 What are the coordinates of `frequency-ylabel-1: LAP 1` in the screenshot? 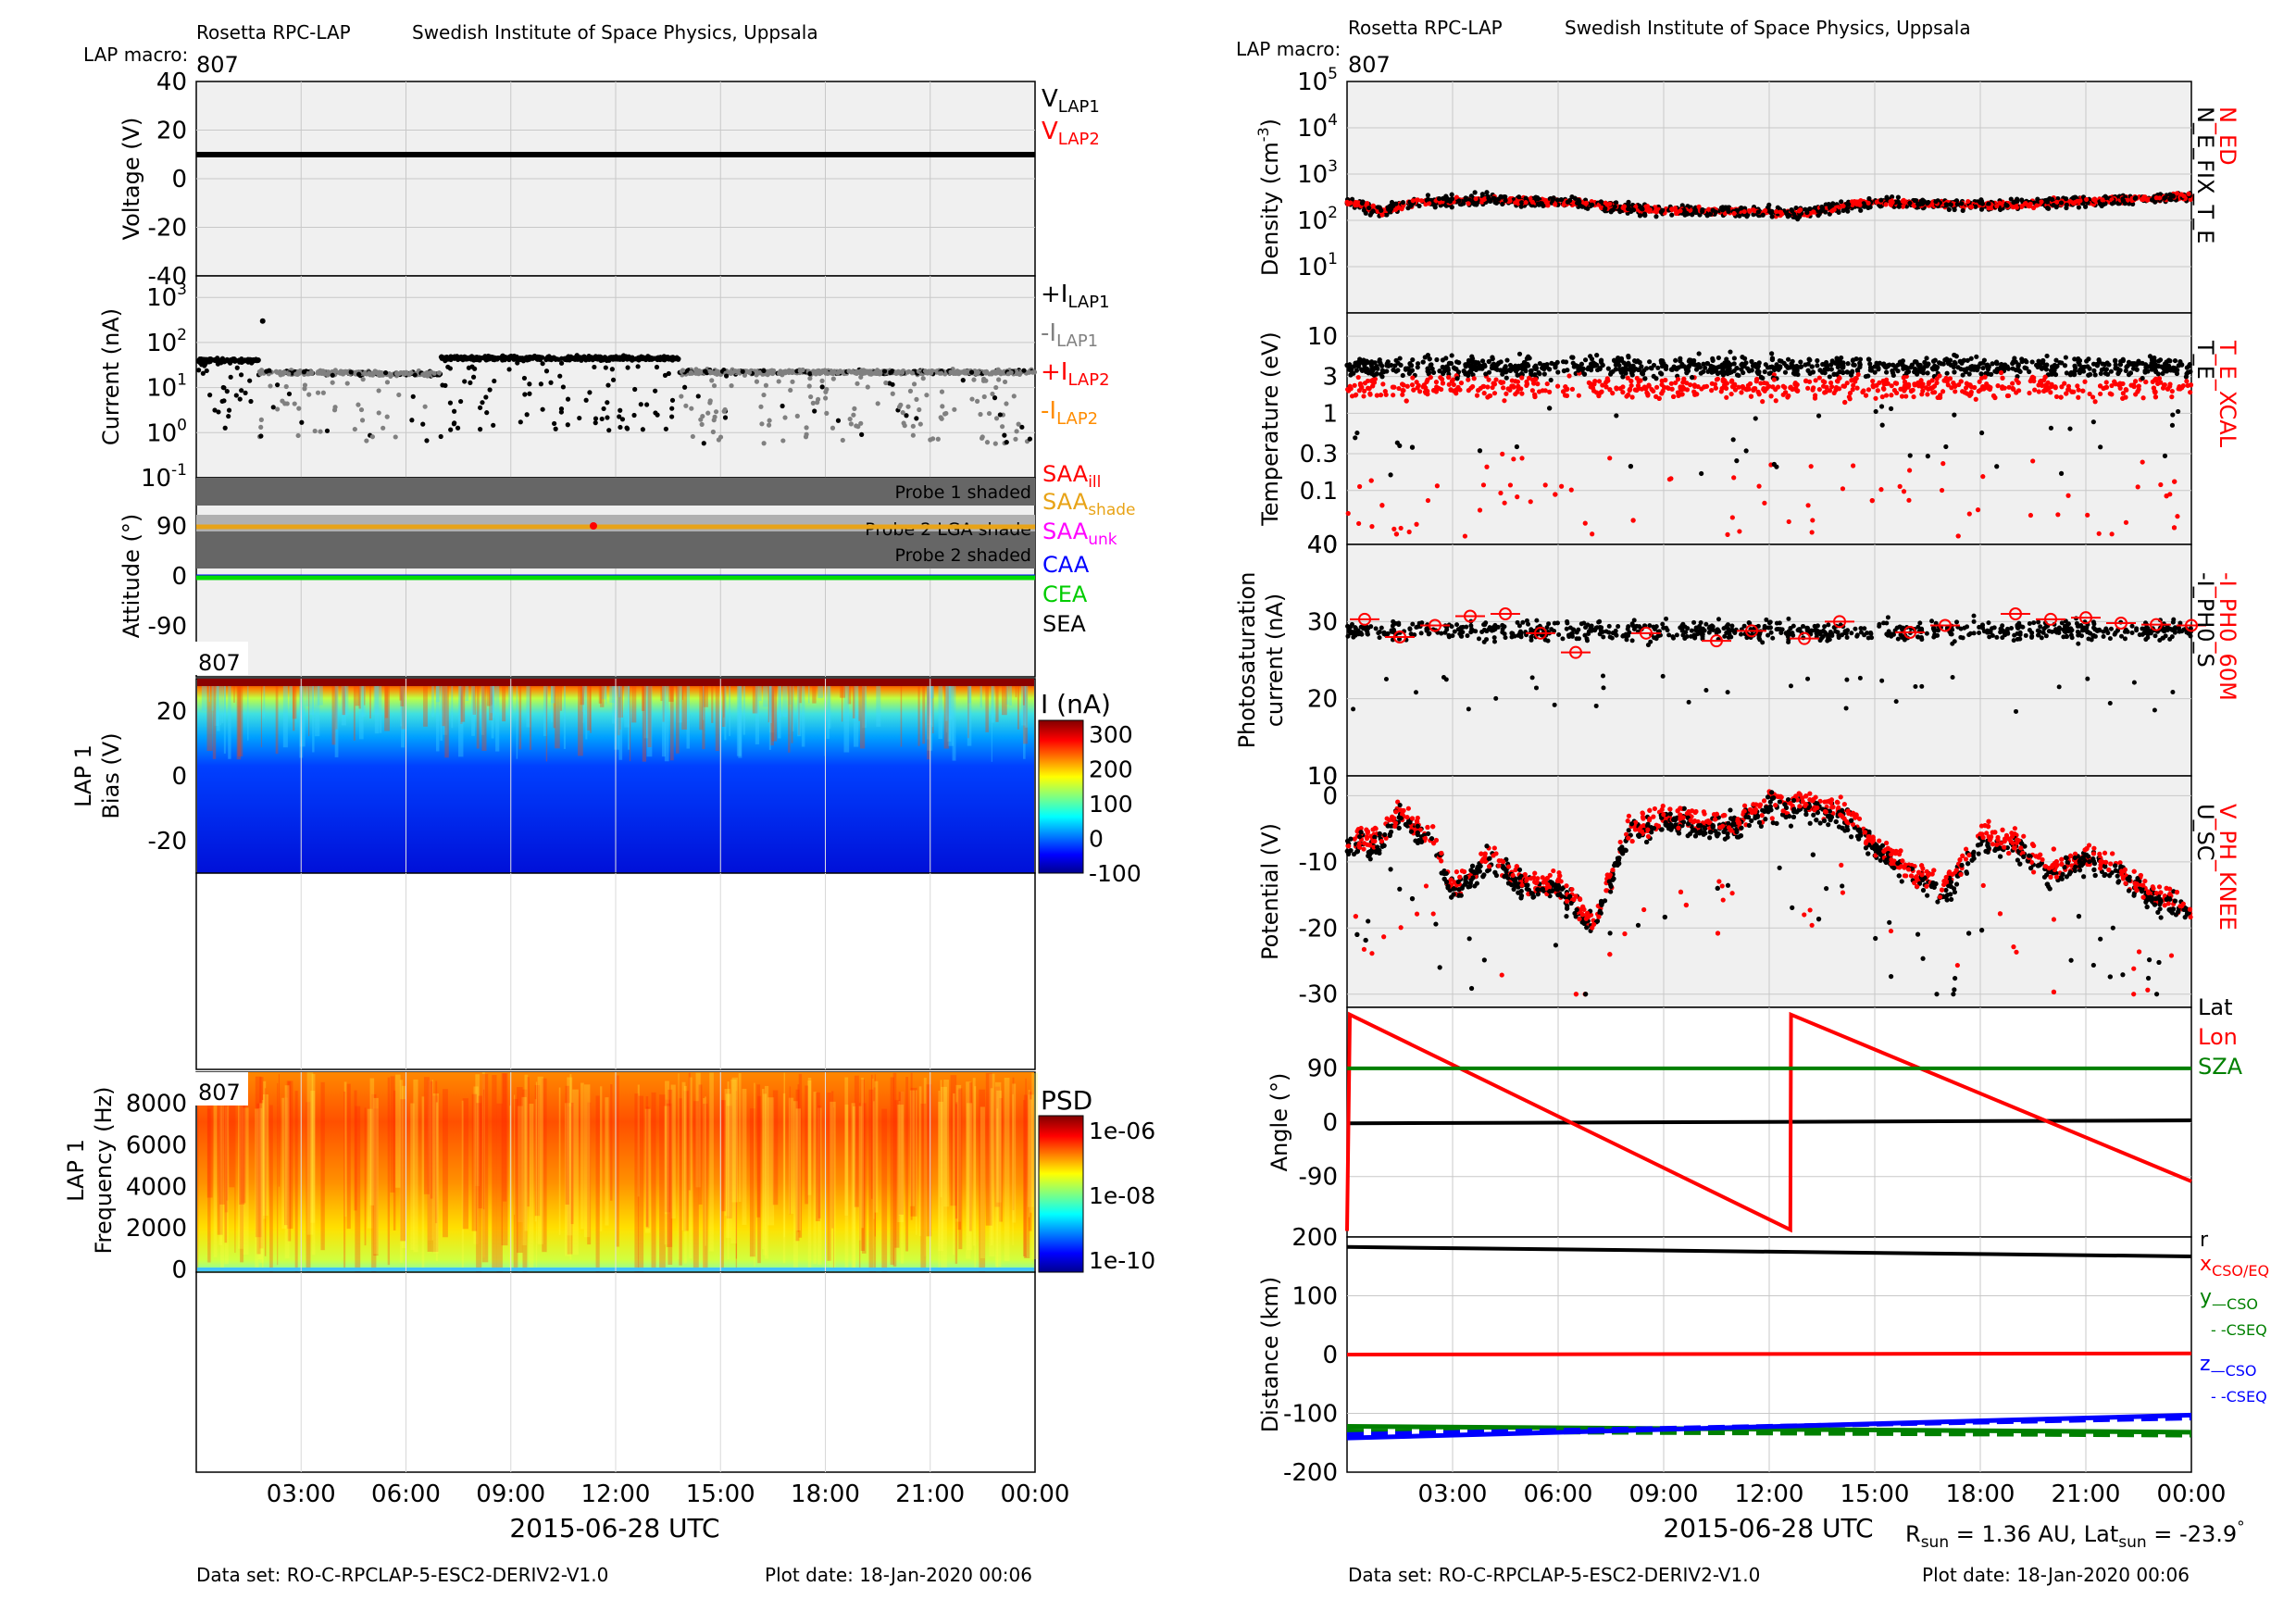 It's located at (76, 1170).